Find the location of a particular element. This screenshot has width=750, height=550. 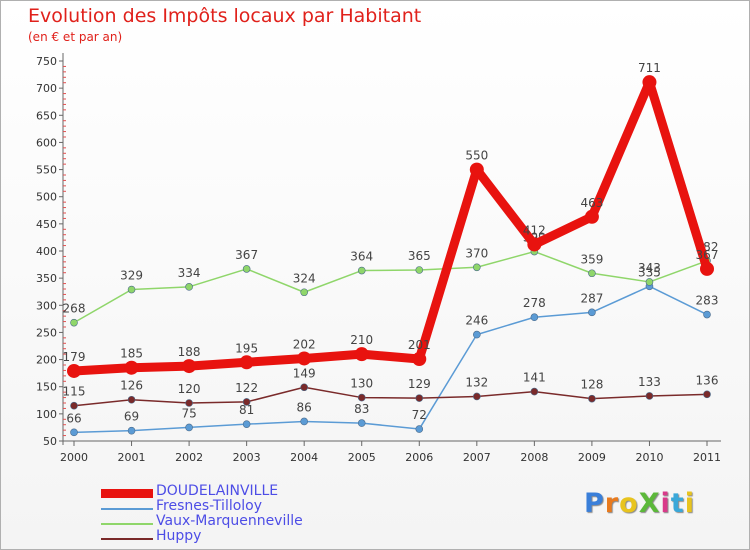

series-huppy: 115 126 120 122 149 130 129 132 141 128 133 136 is located at coordinates (391, 388).